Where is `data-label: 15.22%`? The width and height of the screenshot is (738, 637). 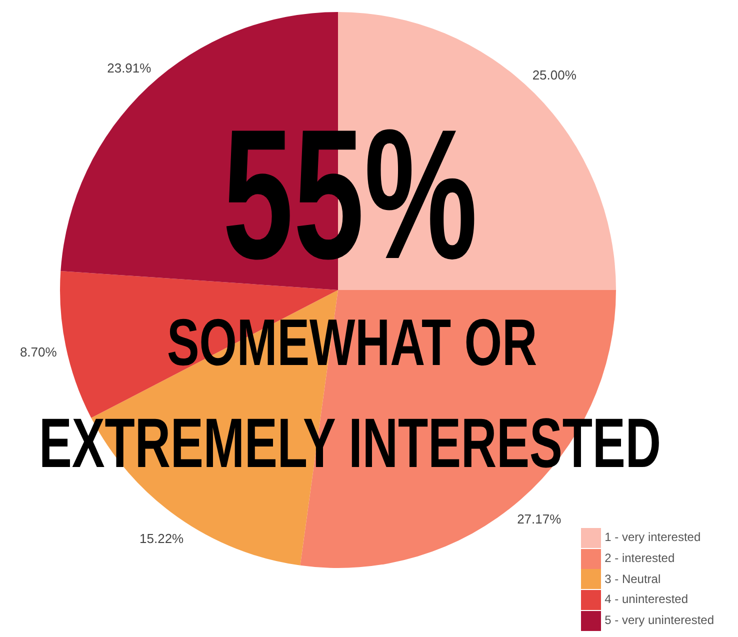 data-label: 15.22% is located at coordinates (162, 538).